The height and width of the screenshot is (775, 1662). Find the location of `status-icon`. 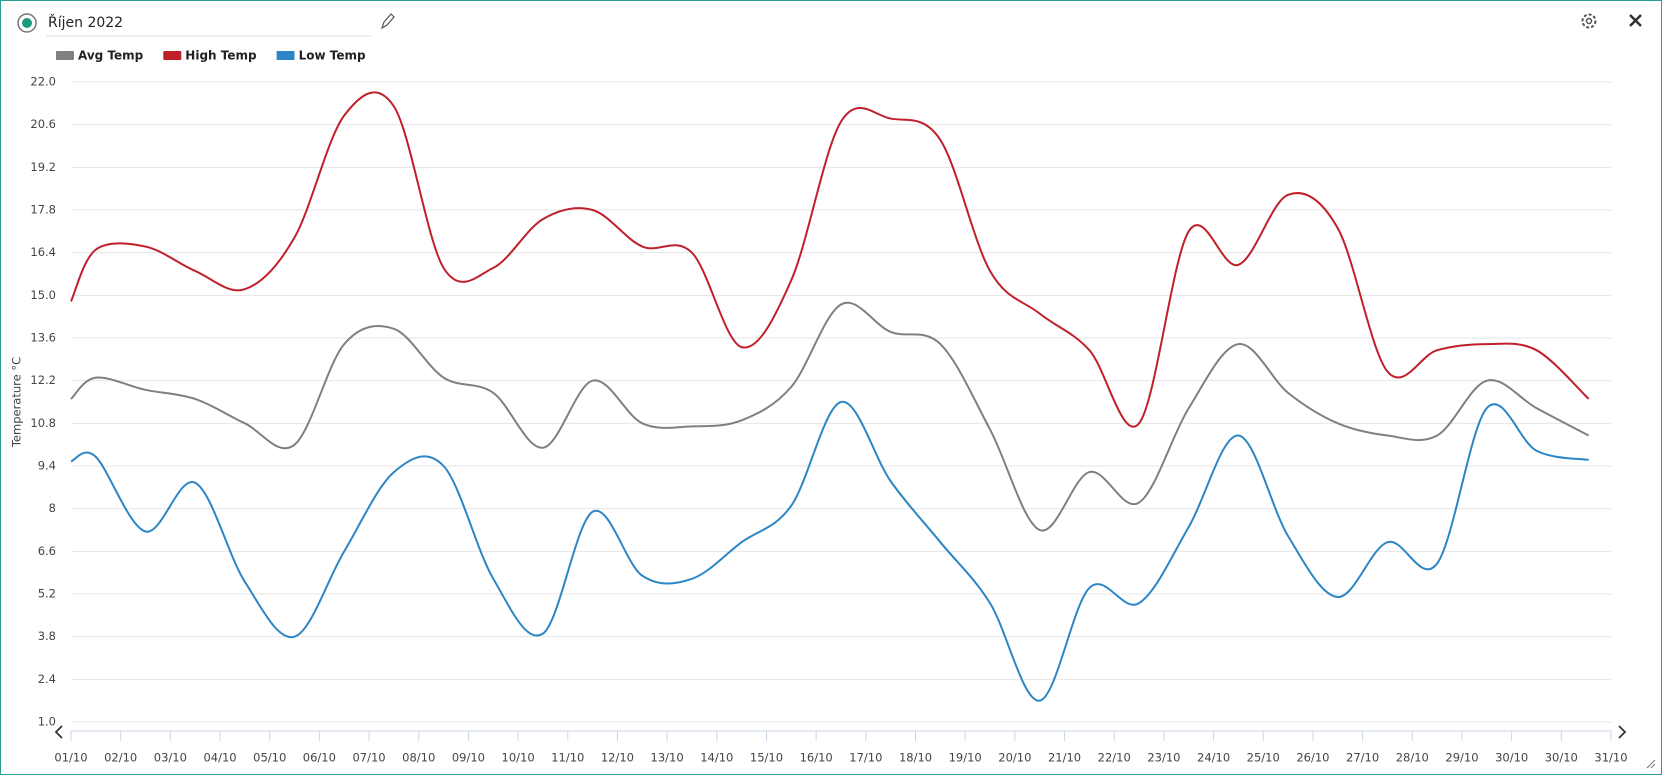

status-icon is located at coordinates (27, 23).